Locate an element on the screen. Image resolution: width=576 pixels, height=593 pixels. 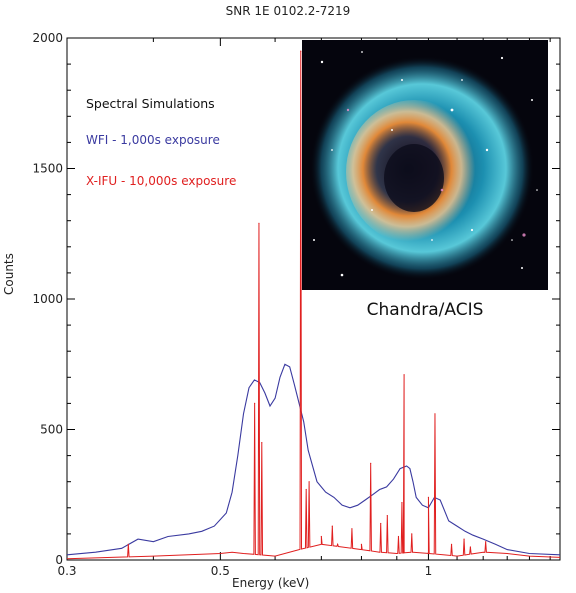
chart-title: SNR 1E 0102.2-7219 is located at coordinates (288, 11).